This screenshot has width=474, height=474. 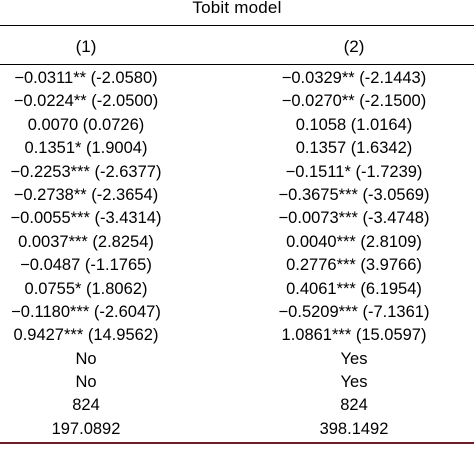 I want to click on column-header-1: (1), so click(x=86, y=46).